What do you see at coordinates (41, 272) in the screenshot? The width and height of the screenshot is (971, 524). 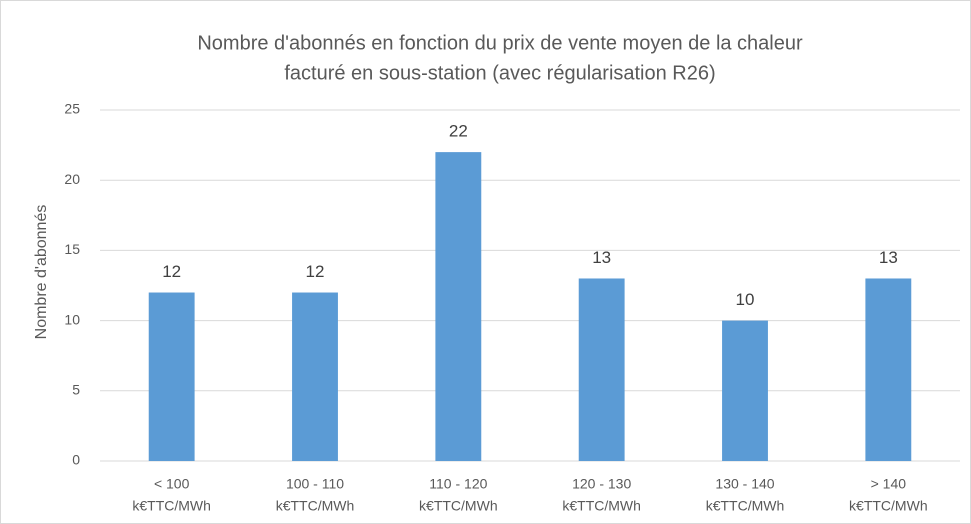 I see `y-axis-label: Nombre d'abonnés` at bounding box center [41, 272].